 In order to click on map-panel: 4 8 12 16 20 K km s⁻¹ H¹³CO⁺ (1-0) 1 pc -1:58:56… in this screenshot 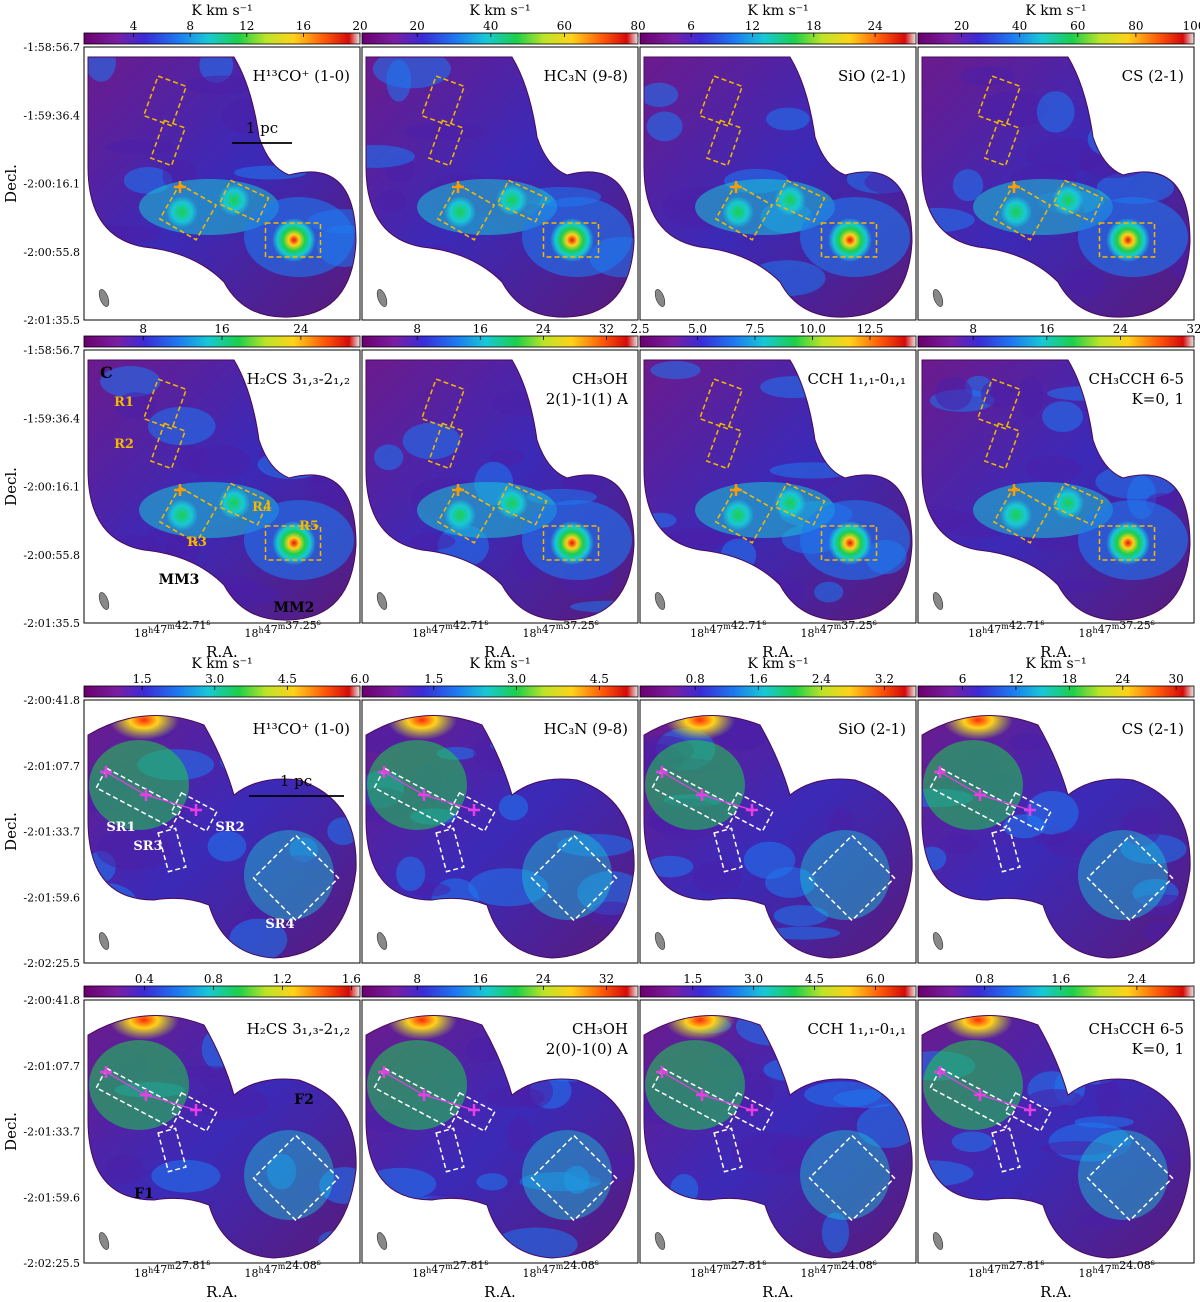, I will do `click(185, 165)`.